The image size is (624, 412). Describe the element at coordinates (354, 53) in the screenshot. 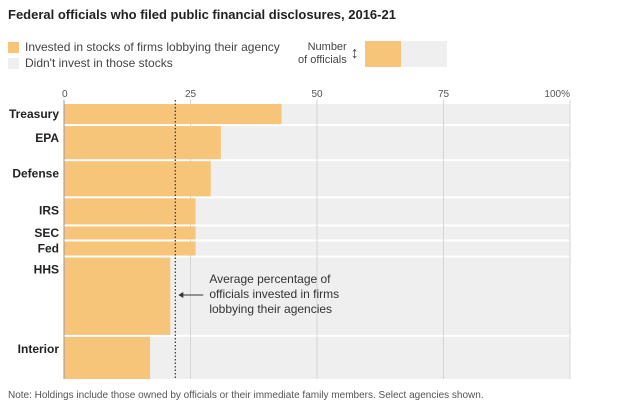

I see `size-key-arrow-icon: ↕` at that location.